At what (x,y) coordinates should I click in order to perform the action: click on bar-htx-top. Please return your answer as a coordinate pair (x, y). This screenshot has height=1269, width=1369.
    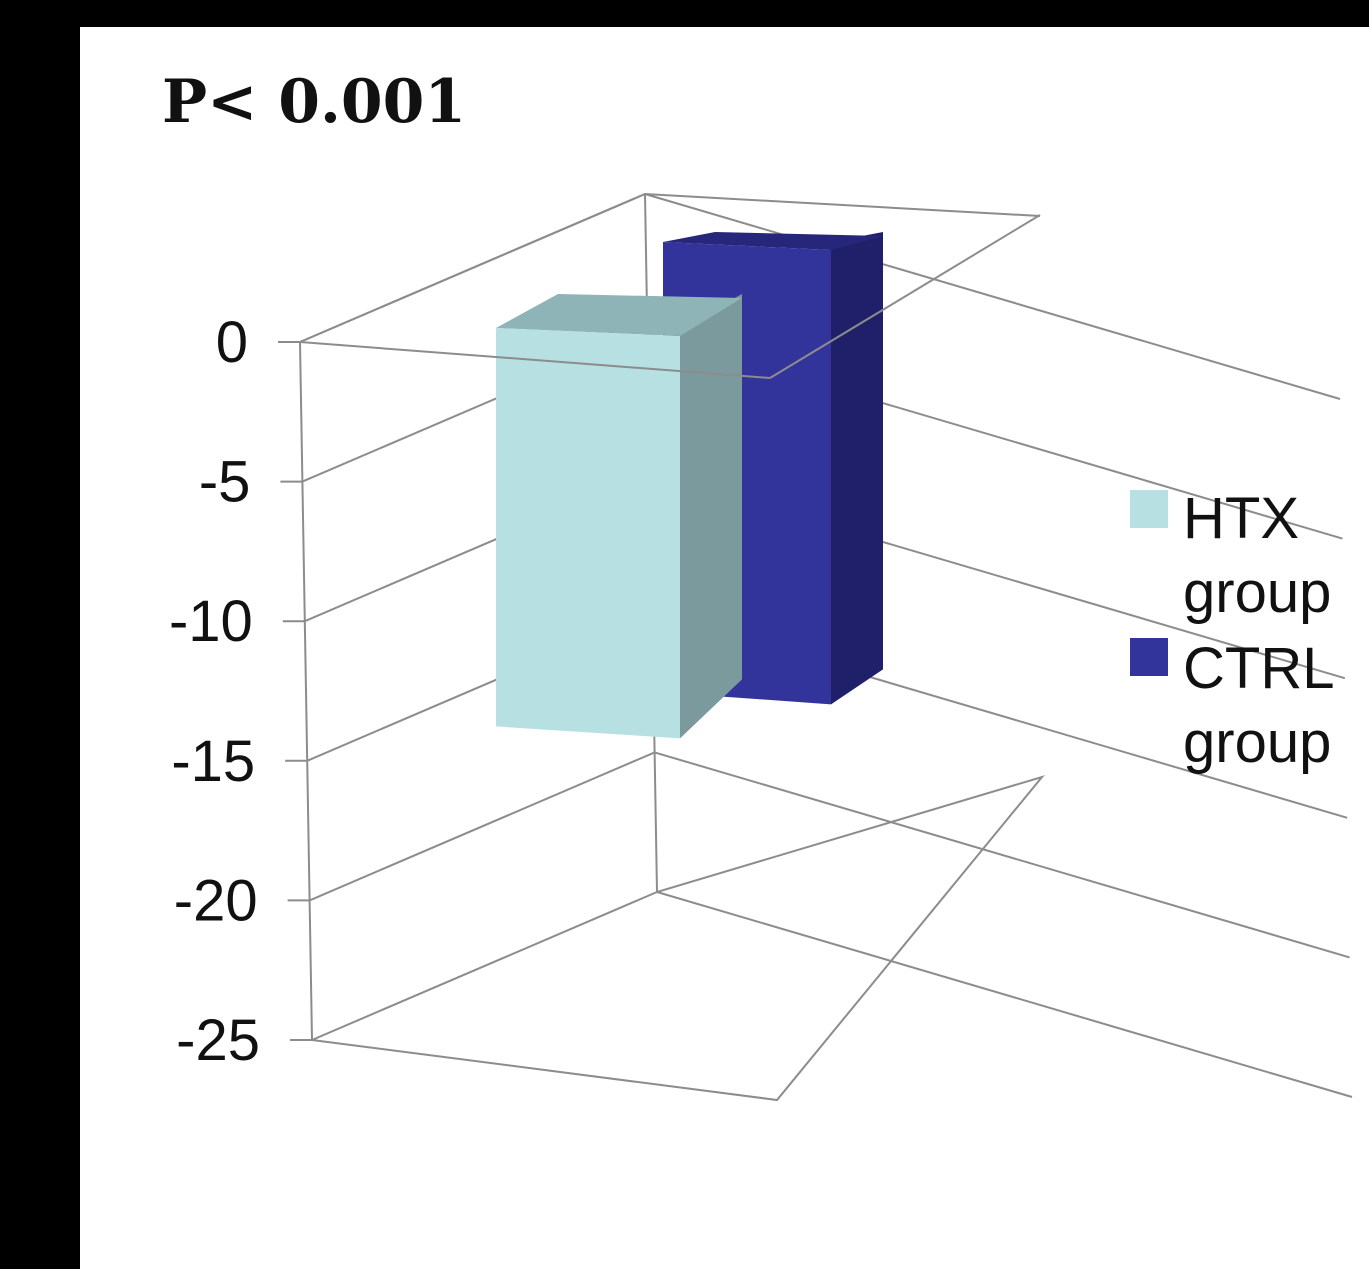
    Looking at the image, I should click on (619, 315).